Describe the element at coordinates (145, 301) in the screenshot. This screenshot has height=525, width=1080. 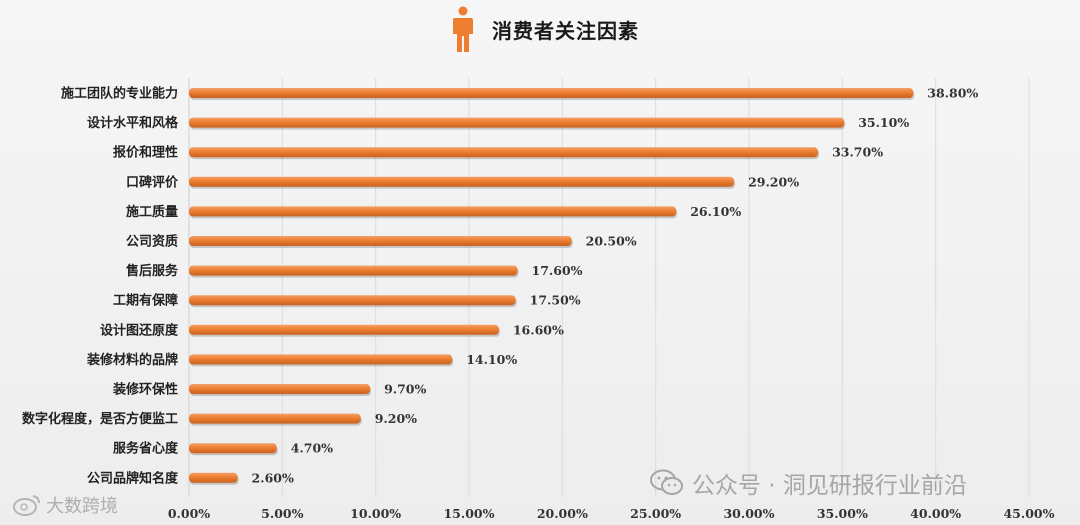
I see `category-label: 工期有保障` at that location.